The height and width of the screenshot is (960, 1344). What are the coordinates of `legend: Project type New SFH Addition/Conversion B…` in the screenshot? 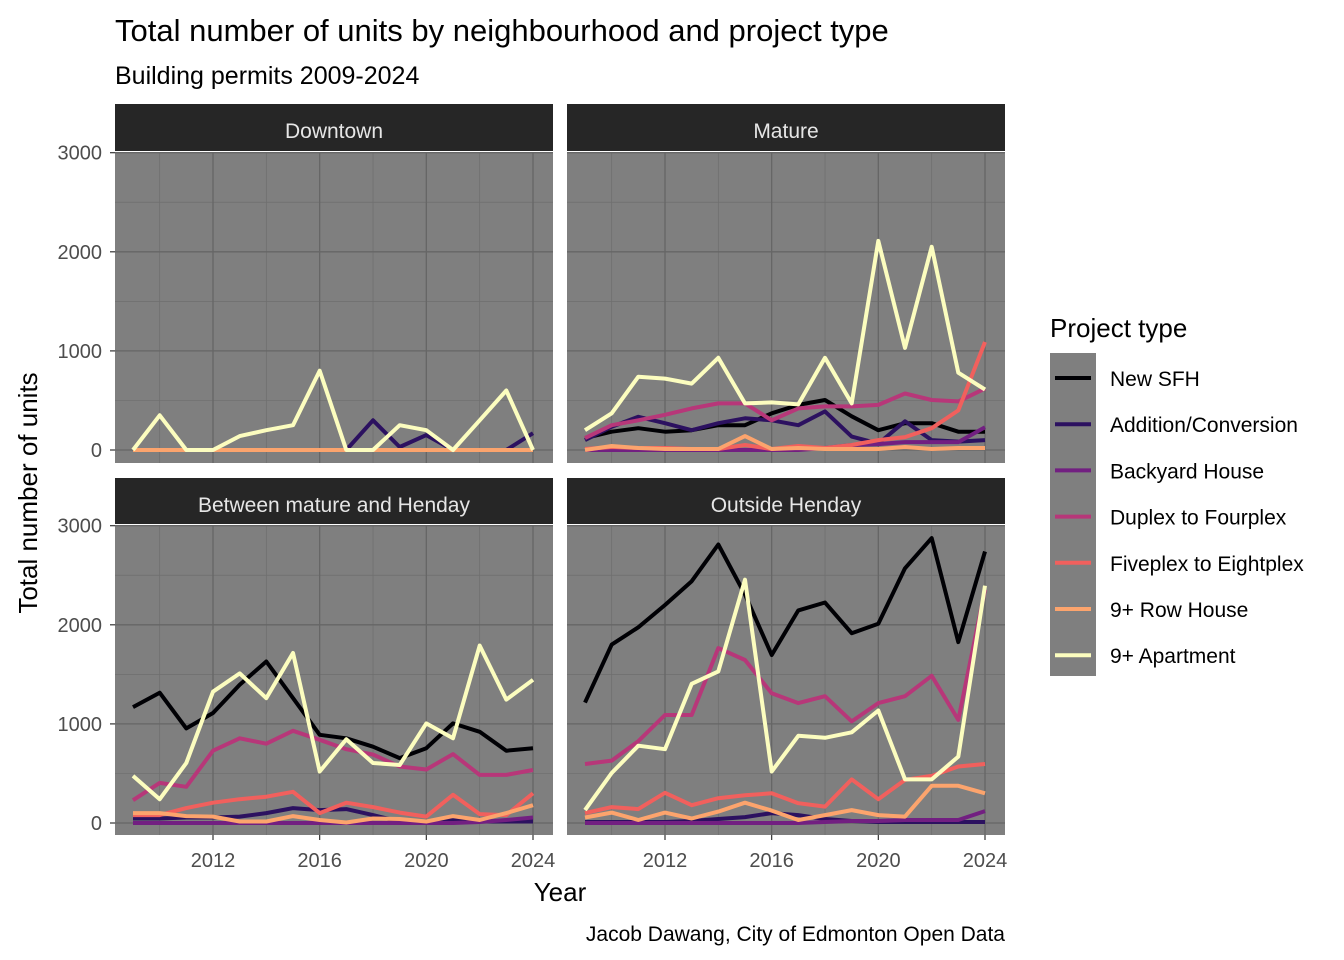 It's located at (1177, 494).